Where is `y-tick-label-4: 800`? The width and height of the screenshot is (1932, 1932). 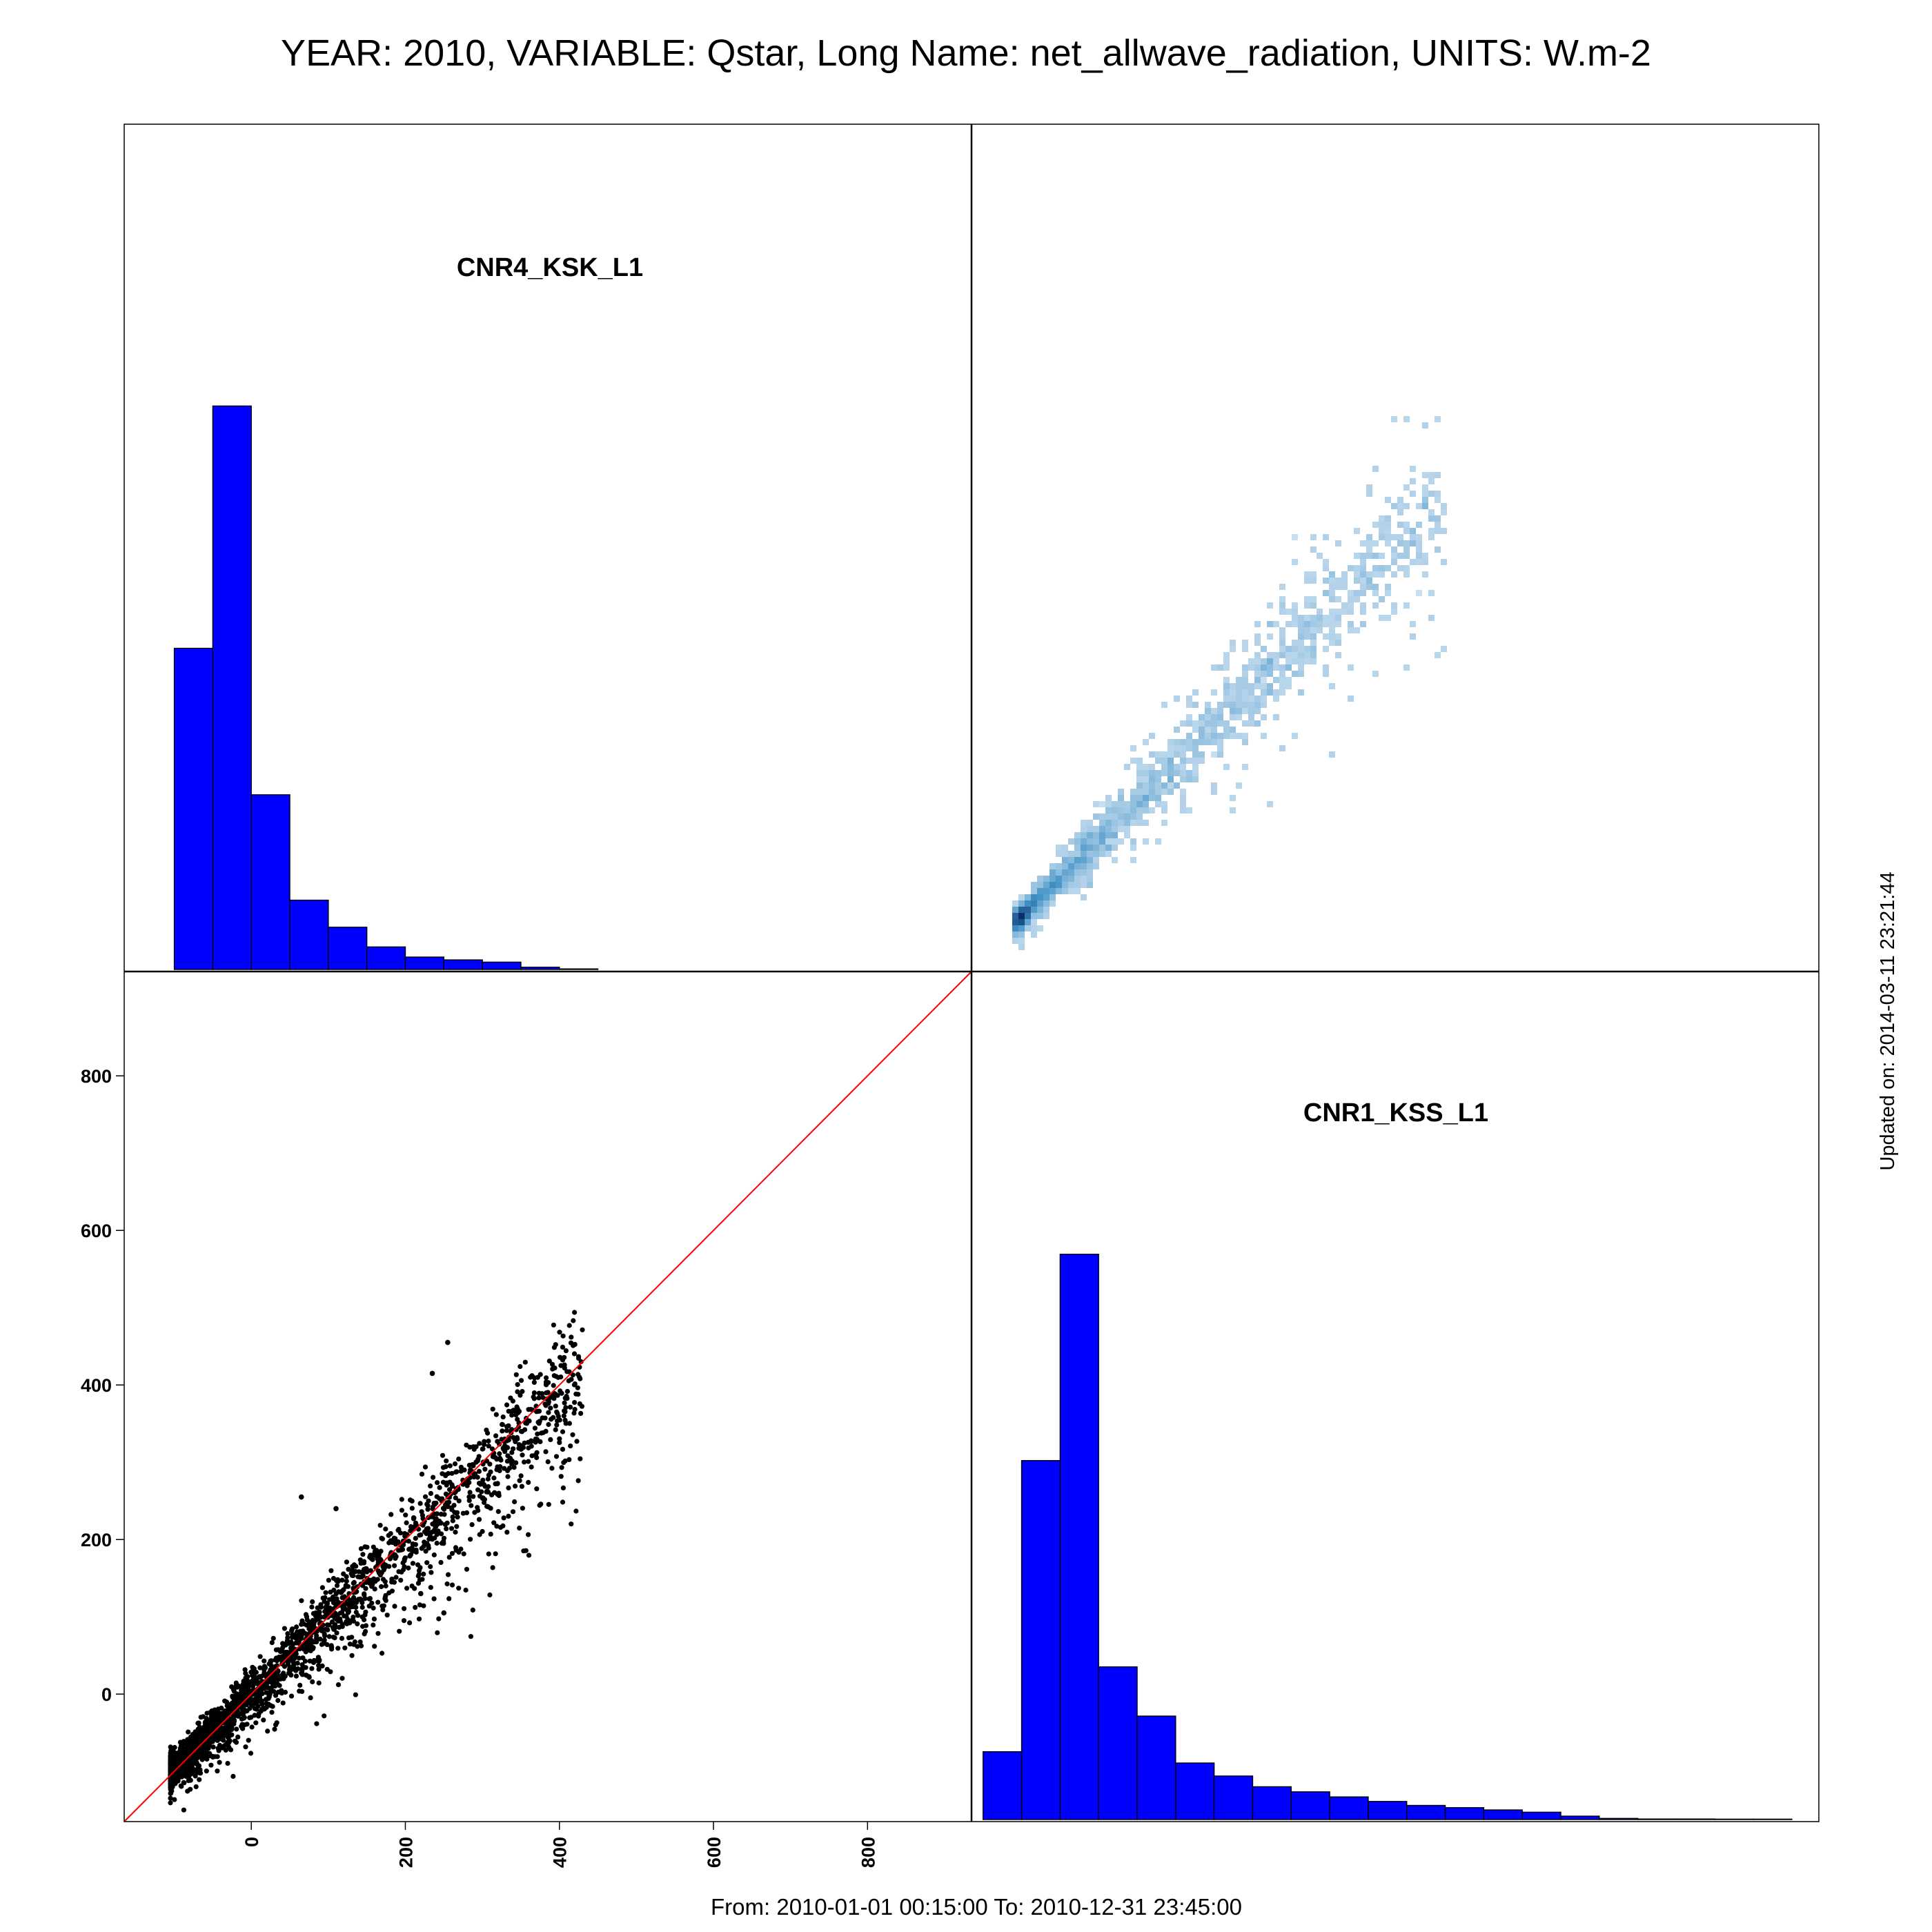
y-tick-label-4: 800 is located at coordinates (96, 1076).